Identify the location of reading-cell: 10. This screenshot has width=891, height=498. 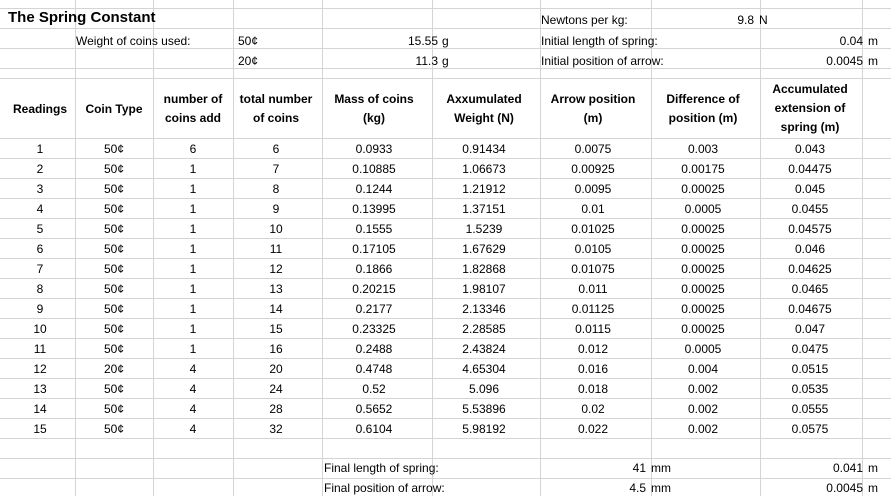
(40, 329).